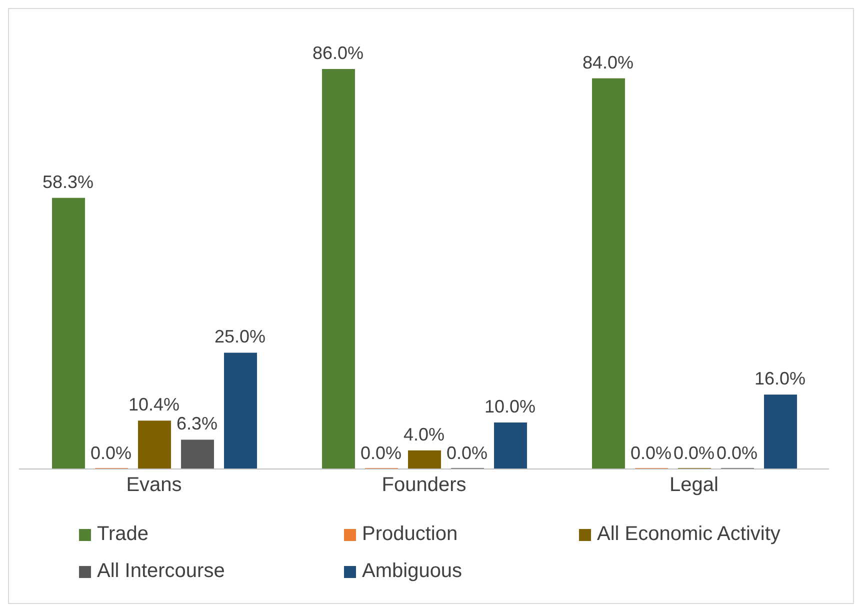 The width and height of the screenshot is (864, 614). What do you see at coordinates (688, 534) in the screenshot?
I see `legend-label: All Economic Activity` at bounding box center [688, 534].